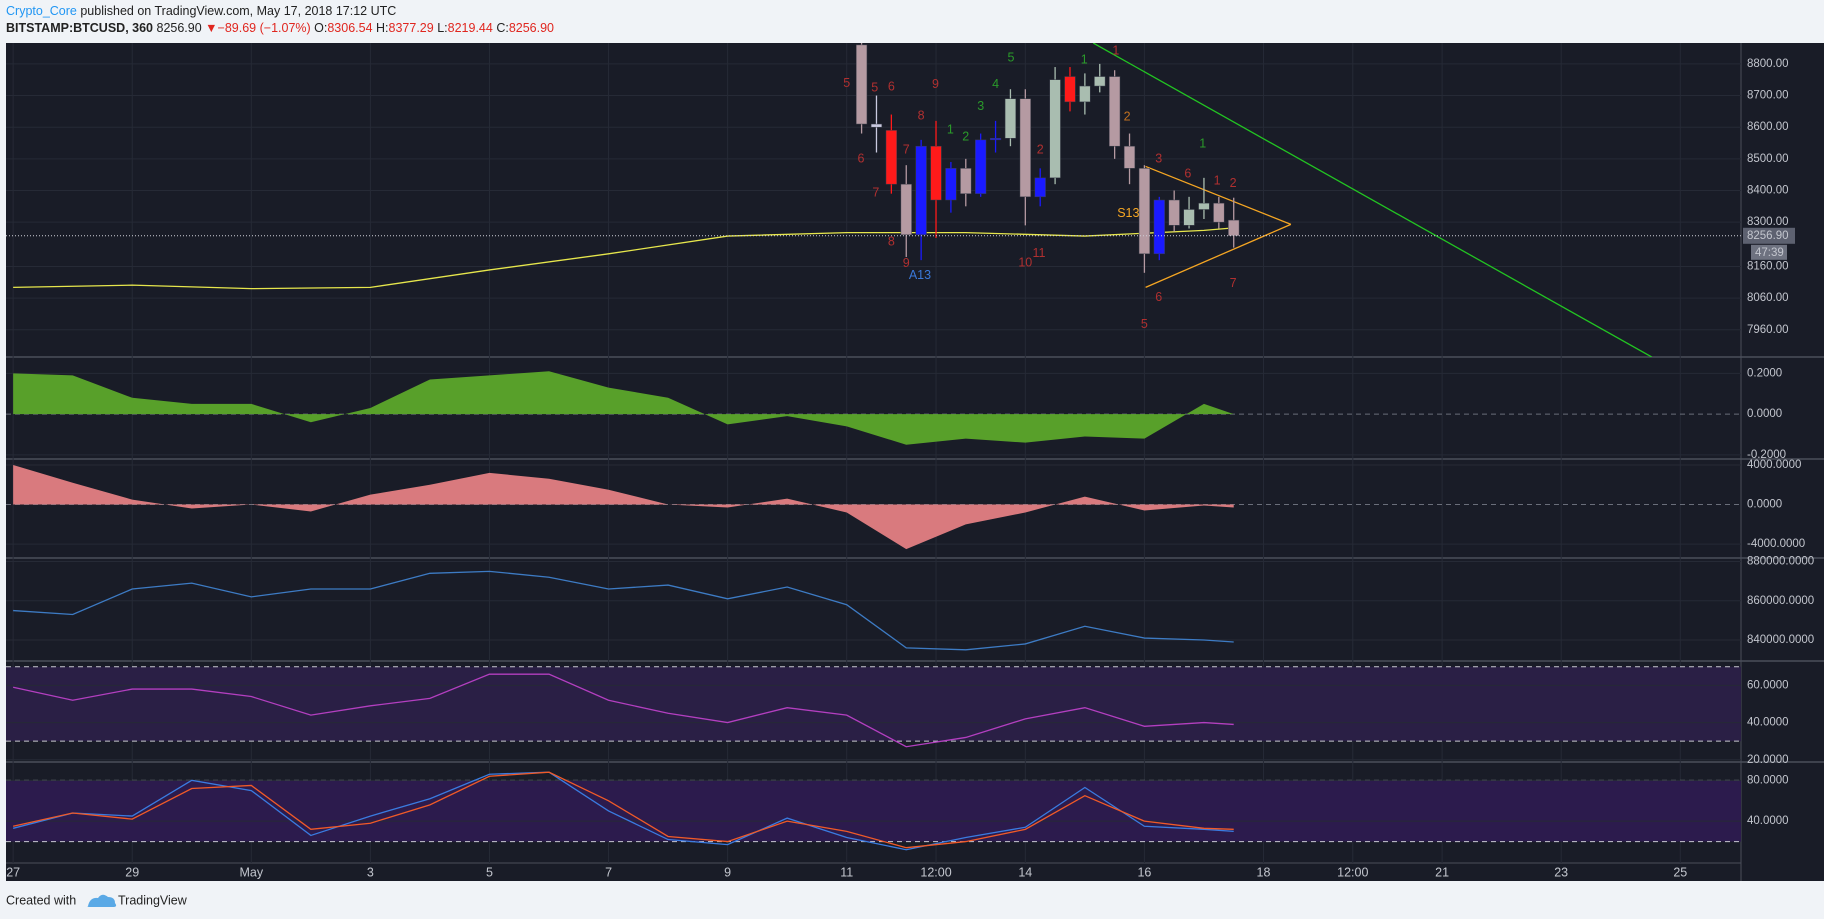 This screenshot has width=1824, height=919. What do you see at coordinates (727, 872) in the screenshot?
I see `x-tick-label: 9` at bounding box center [727, 872].